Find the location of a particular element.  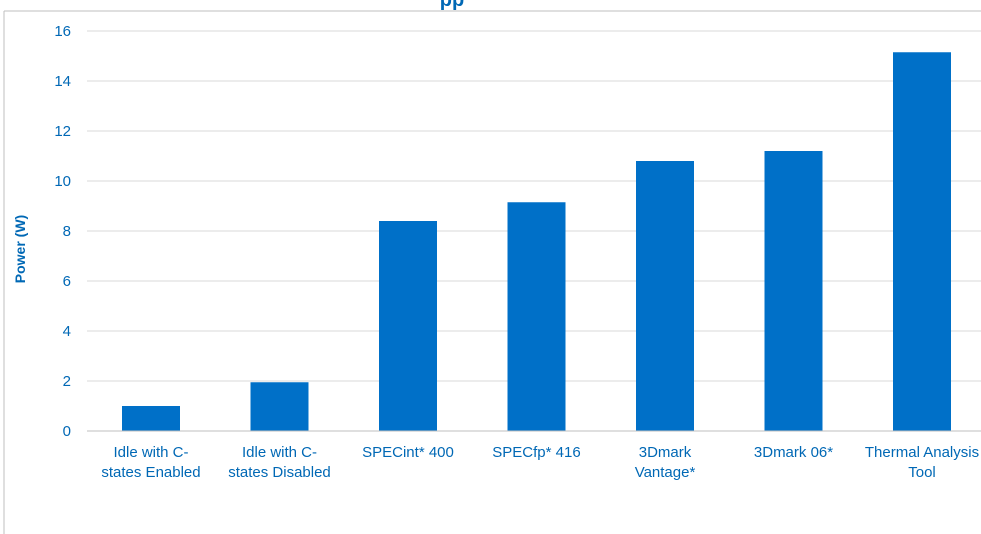

x-category-label: Idle with C-states Enabled is located at coordinates (150, 462).